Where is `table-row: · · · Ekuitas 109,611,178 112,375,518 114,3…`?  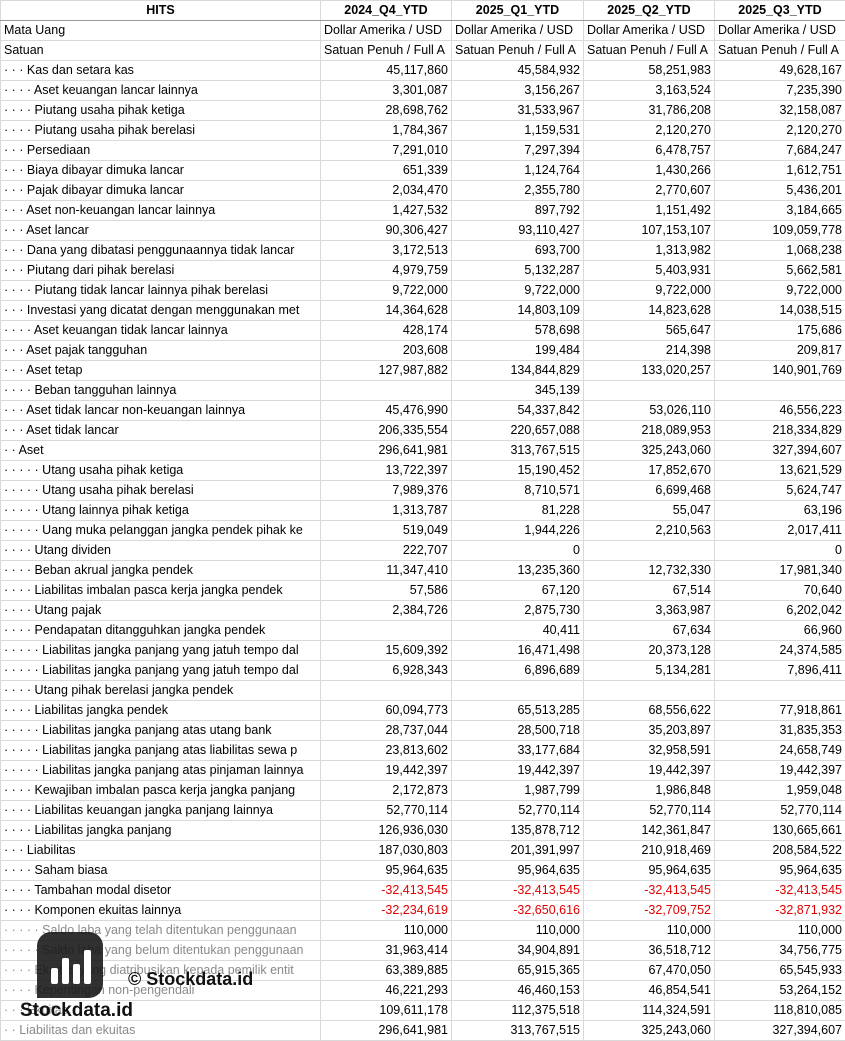
table-row: · · · Ekuitas 109,611,178 112,375,518 114,3… is located at coordinates (422, 1010).